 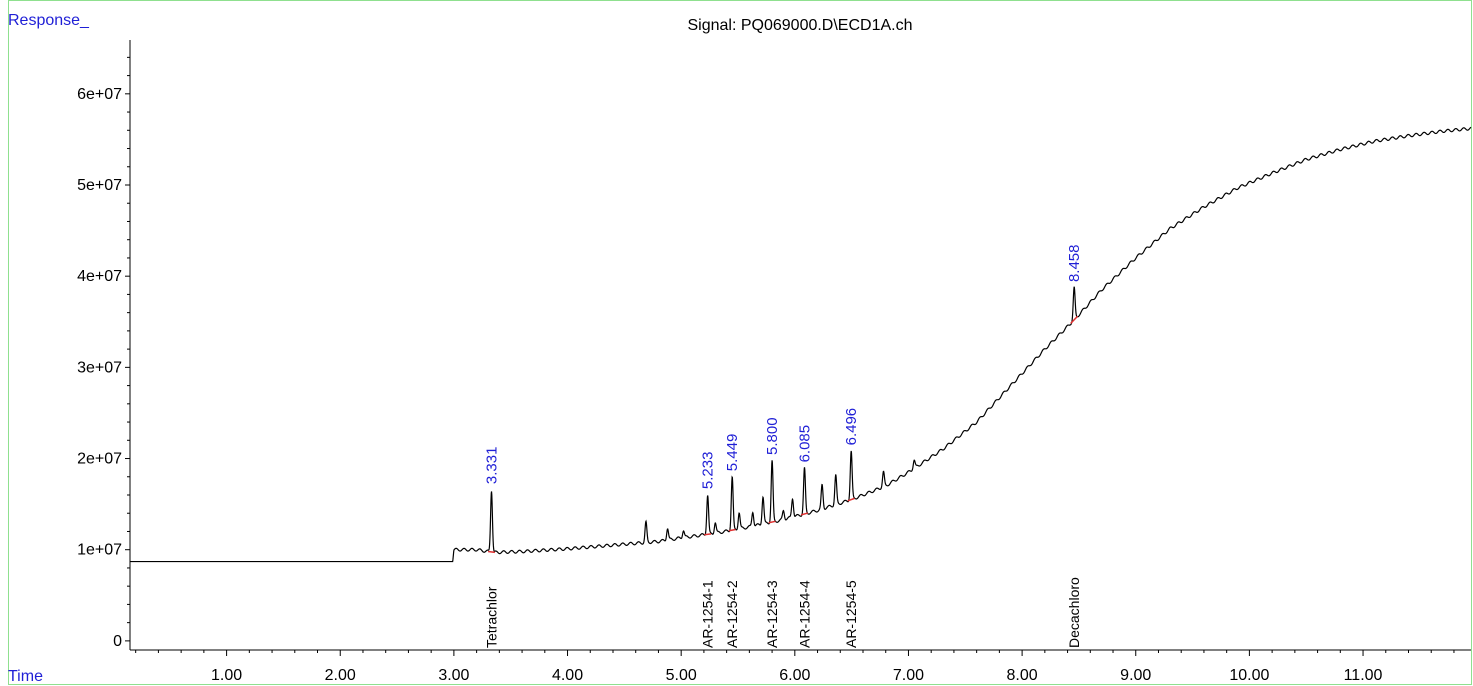 What do you see at coordinates (708, 471) in the screenshot?
I see `retention-time-label: 5.233` at bounding box center [708, 471].